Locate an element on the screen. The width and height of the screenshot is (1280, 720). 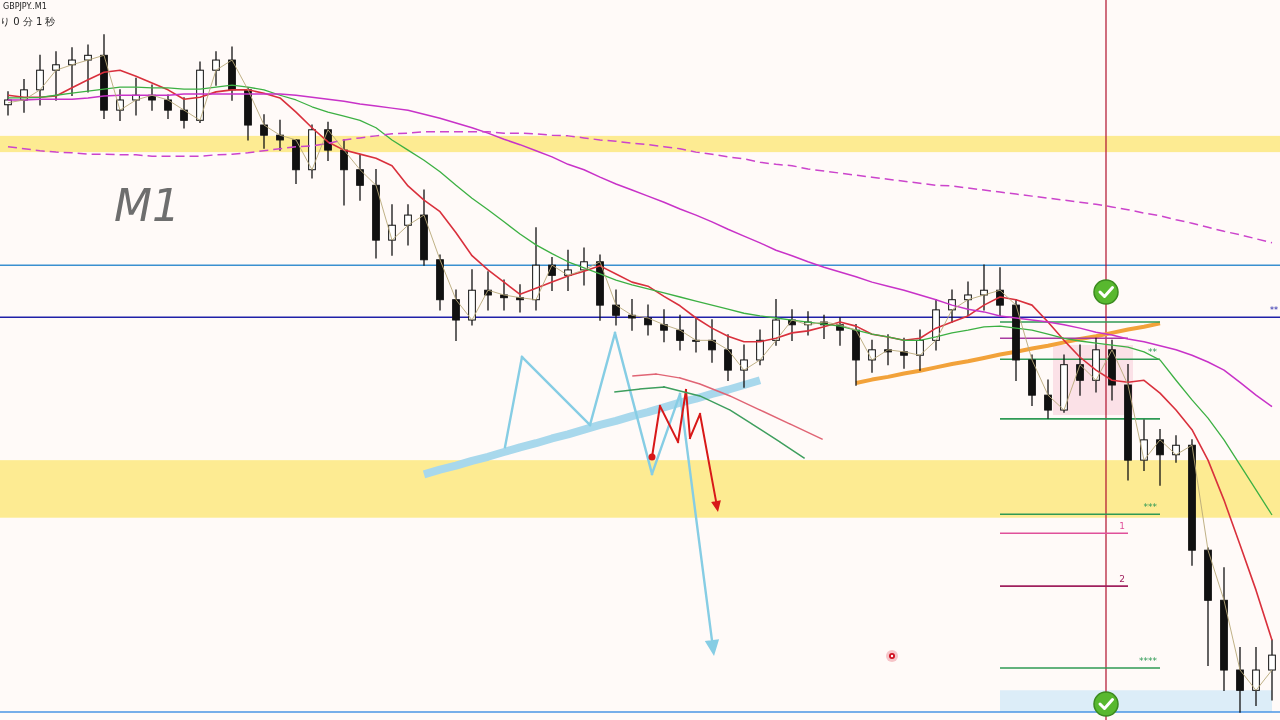
annotation: M1 is located at coordinates (147, 205).